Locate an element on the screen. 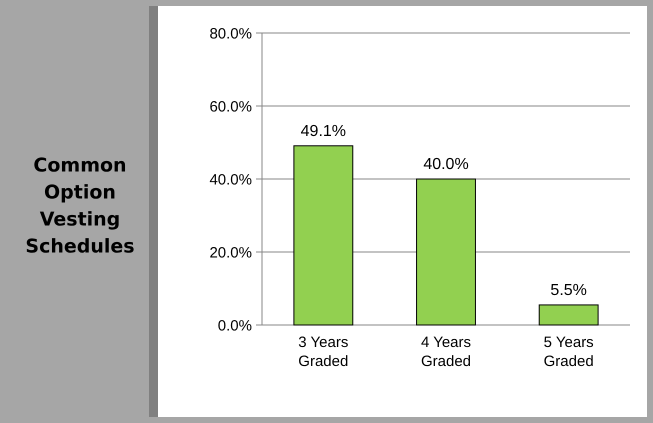  x-tick-label: 5 Years Graded is located at coordinates (569, 352).